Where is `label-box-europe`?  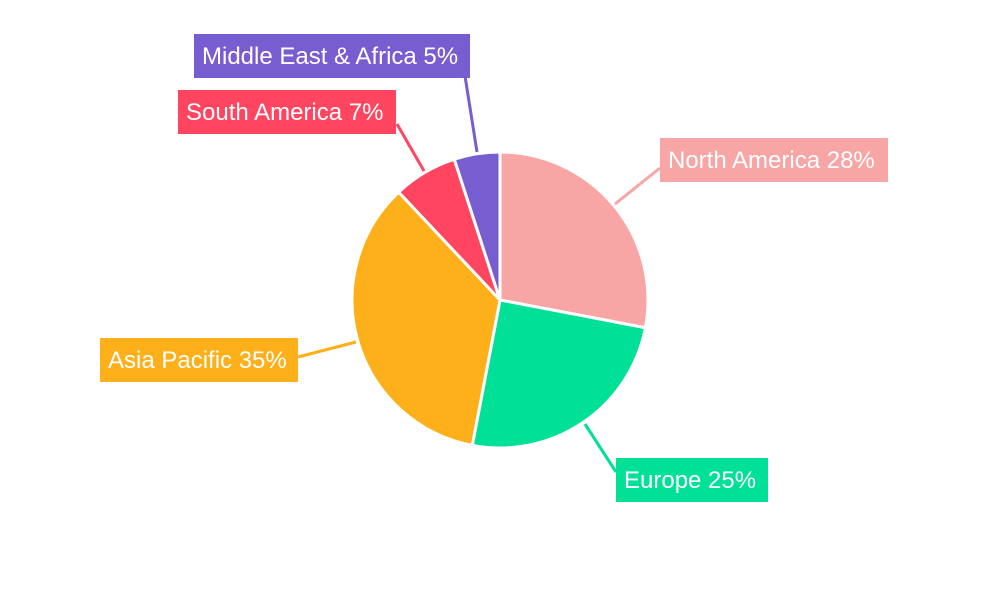 label-box-europe is located at coordinates (692, 480).